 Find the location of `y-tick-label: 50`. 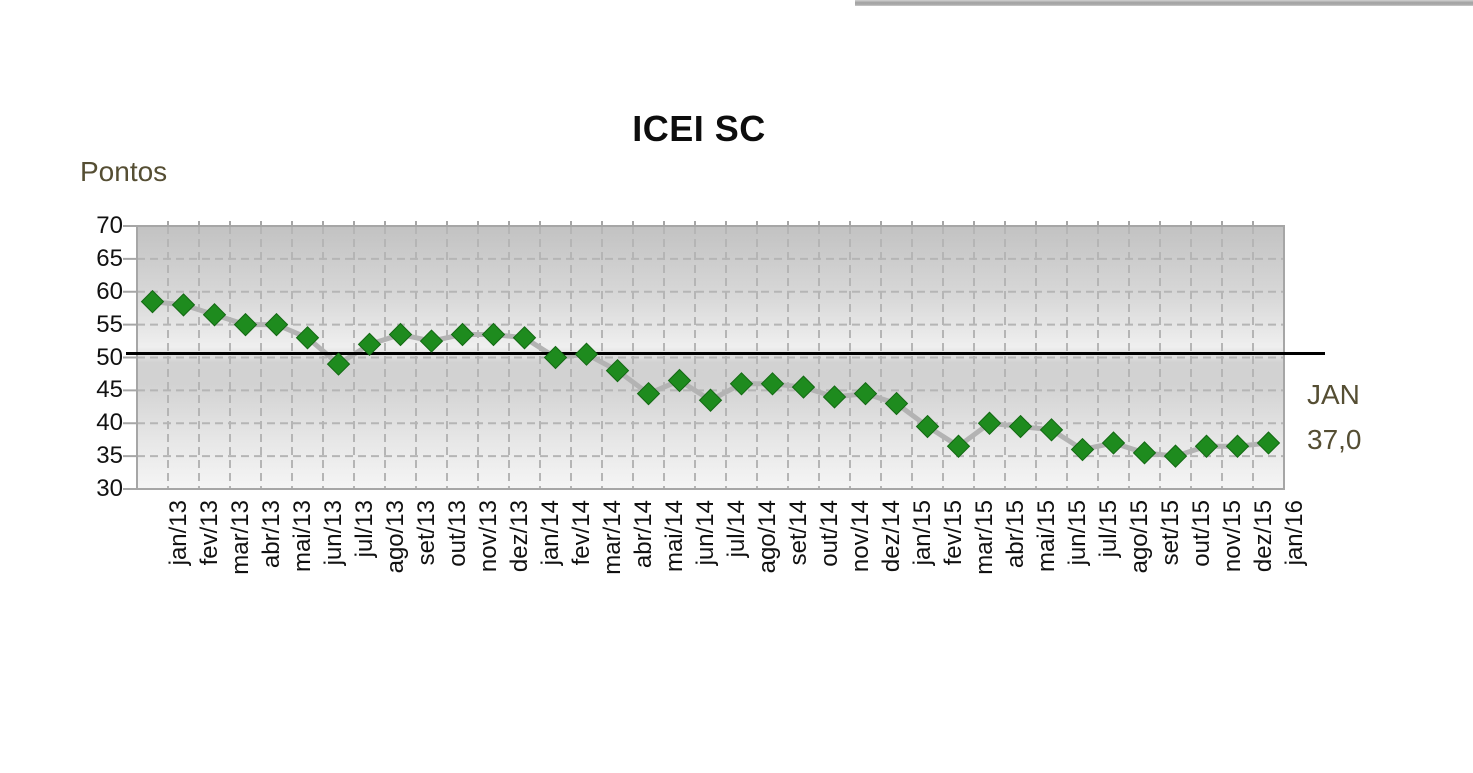

y-tick-label: 50 is located at coordinates (109, 357).